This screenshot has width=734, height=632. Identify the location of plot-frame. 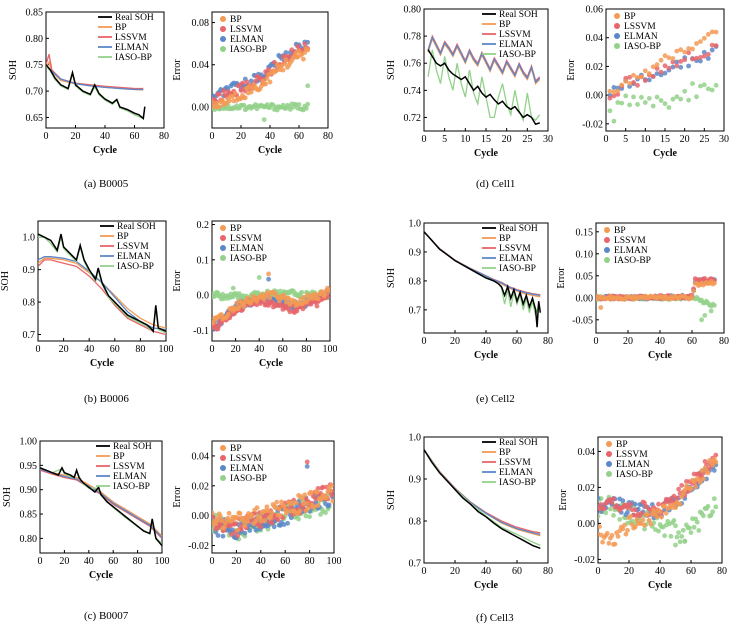
(665, 70).